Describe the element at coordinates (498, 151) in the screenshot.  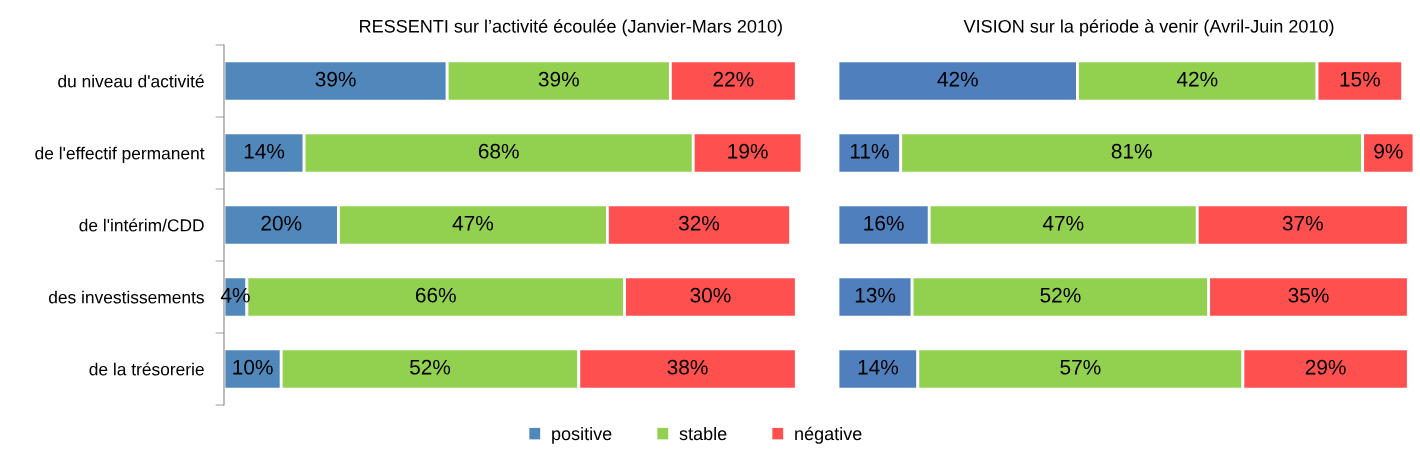
I see `data-label: 68%` at that location.